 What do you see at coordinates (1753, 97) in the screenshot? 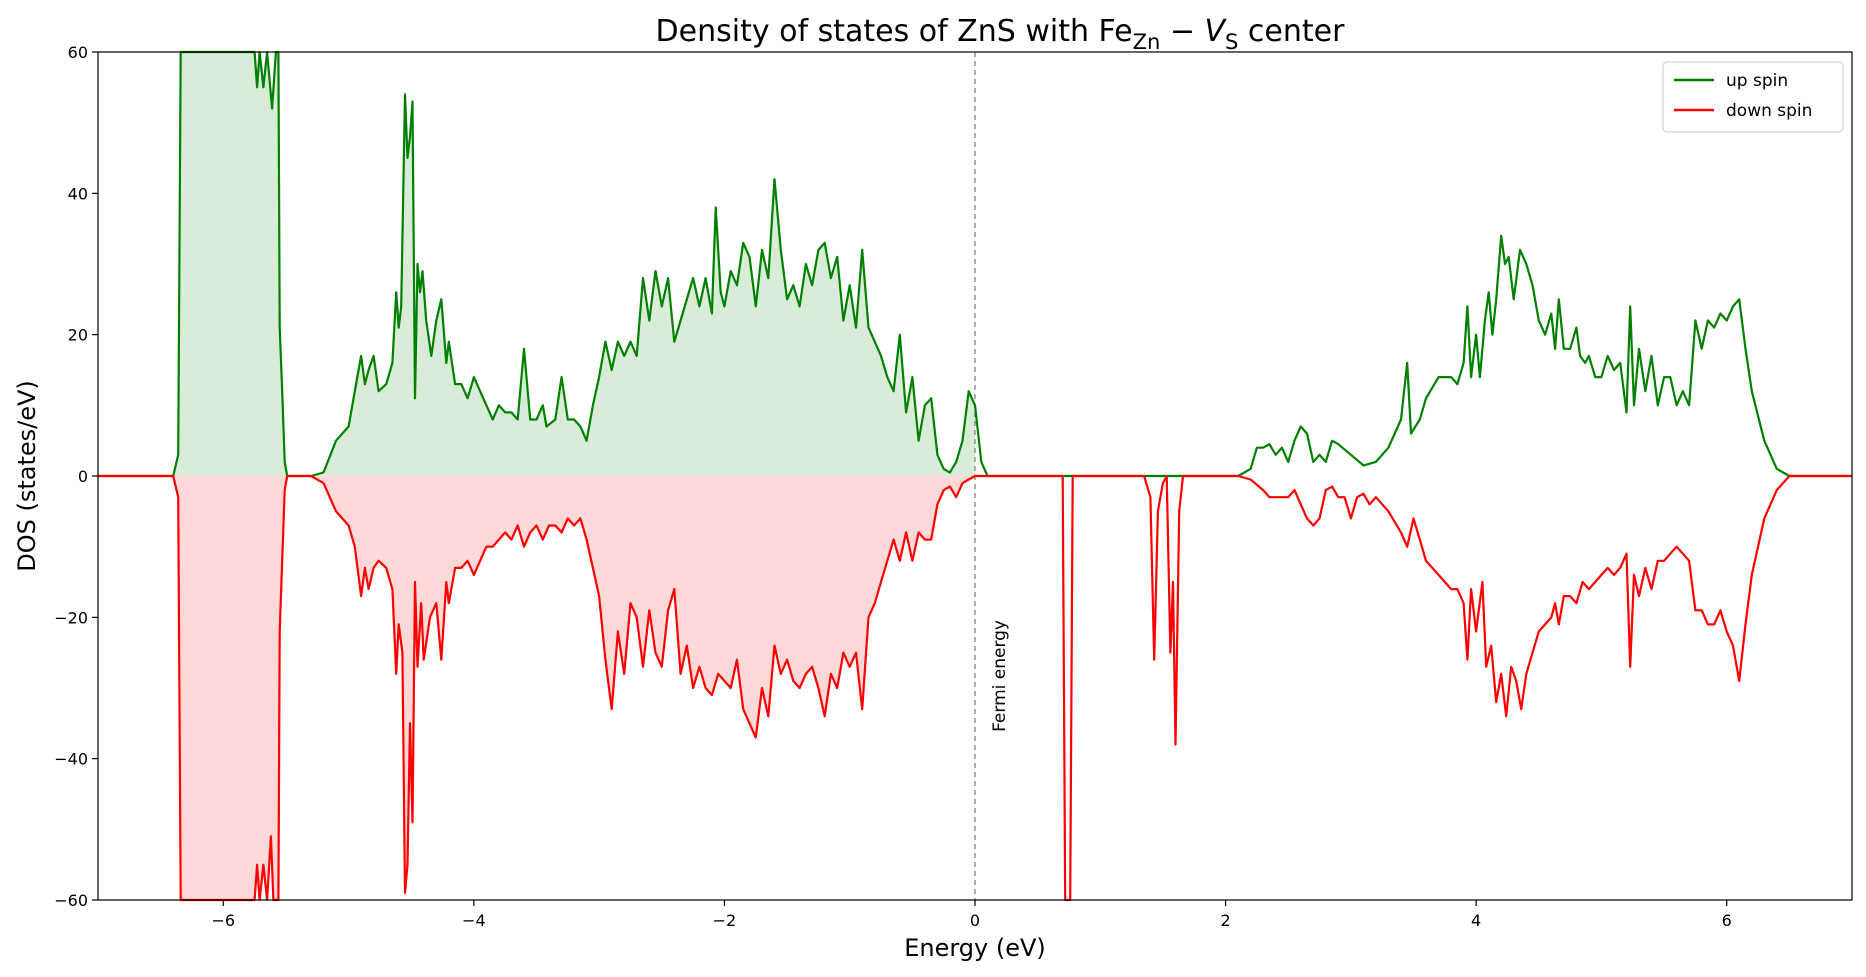
I see `legend: up spin down spin` at bounding box center [1753, 97].